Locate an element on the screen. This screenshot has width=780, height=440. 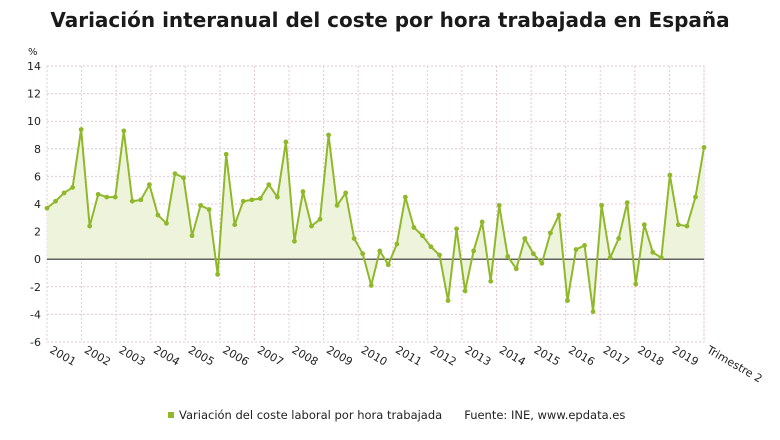
y-axis-ticks: -6 -4 -2 0 2 4 6 8 10 12 14 is located at coordinates (34, 204).